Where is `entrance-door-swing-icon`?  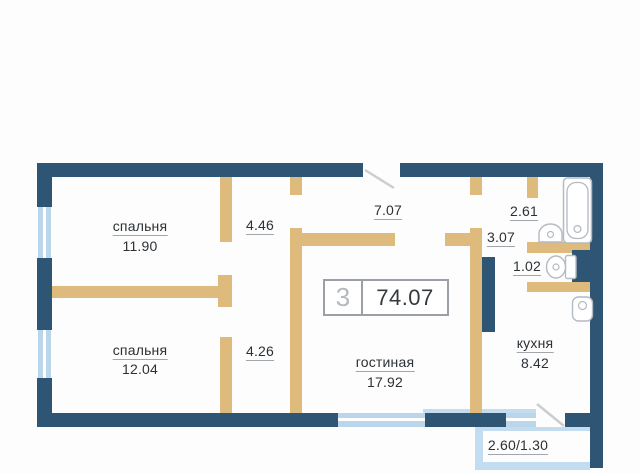
entrance-door-swing-icon is located at coordinates (379, 179).